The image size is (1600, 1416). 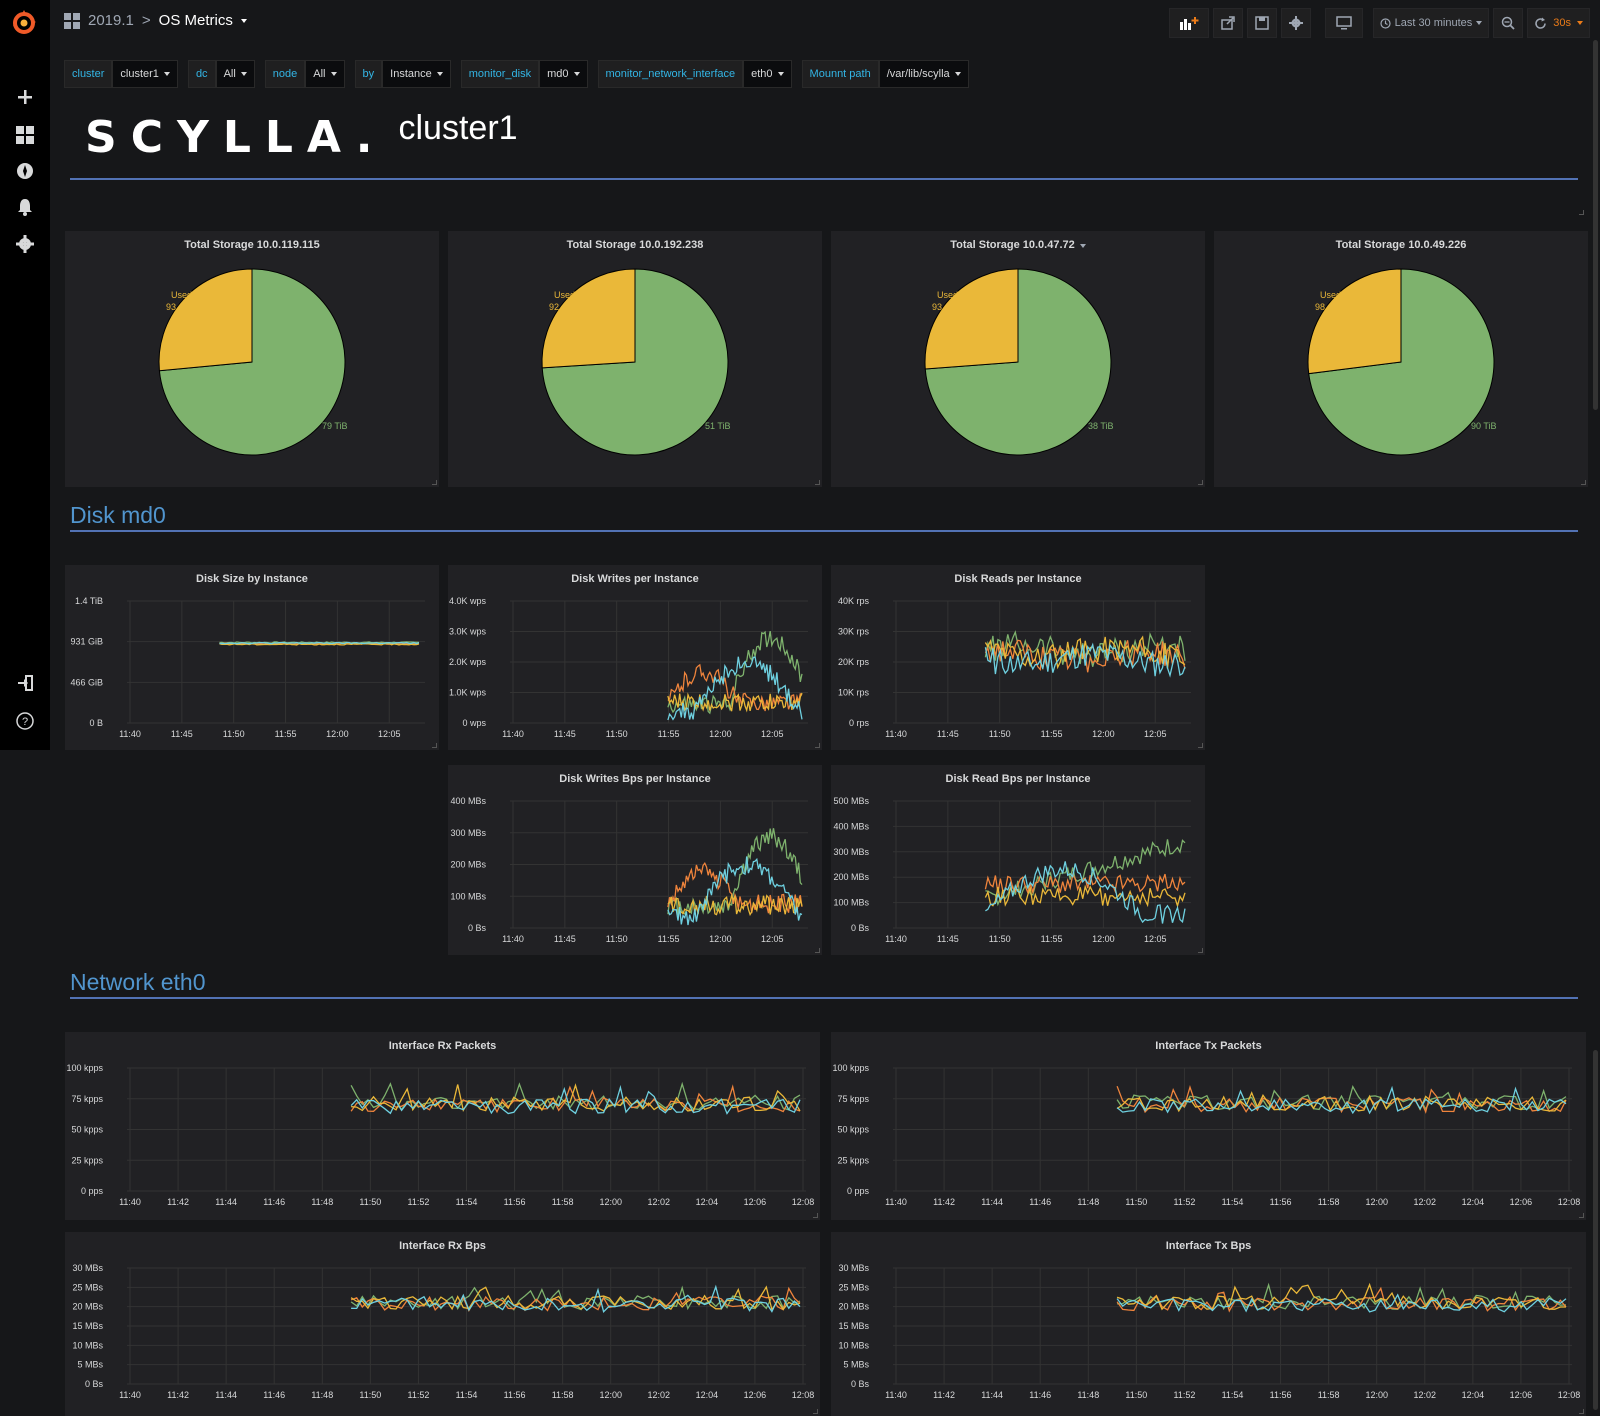 I want to click on dashboards-icon, so click(x=25, y=135).